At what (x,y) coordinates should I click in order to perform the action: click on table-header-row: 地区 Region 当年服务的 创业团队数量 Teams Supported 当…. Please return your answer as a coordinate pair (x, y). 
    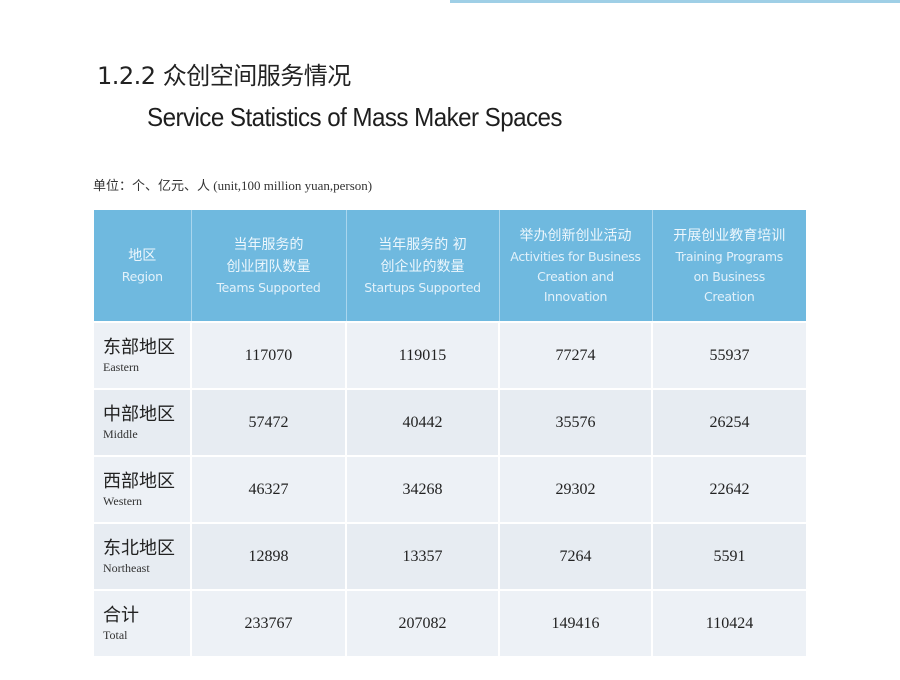
    Looking at the image, I should click on (450, 266).